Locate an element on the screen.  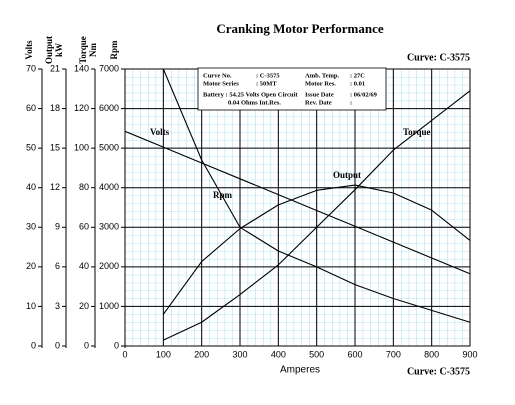
info-text: : is located at coordinates (351, 102).